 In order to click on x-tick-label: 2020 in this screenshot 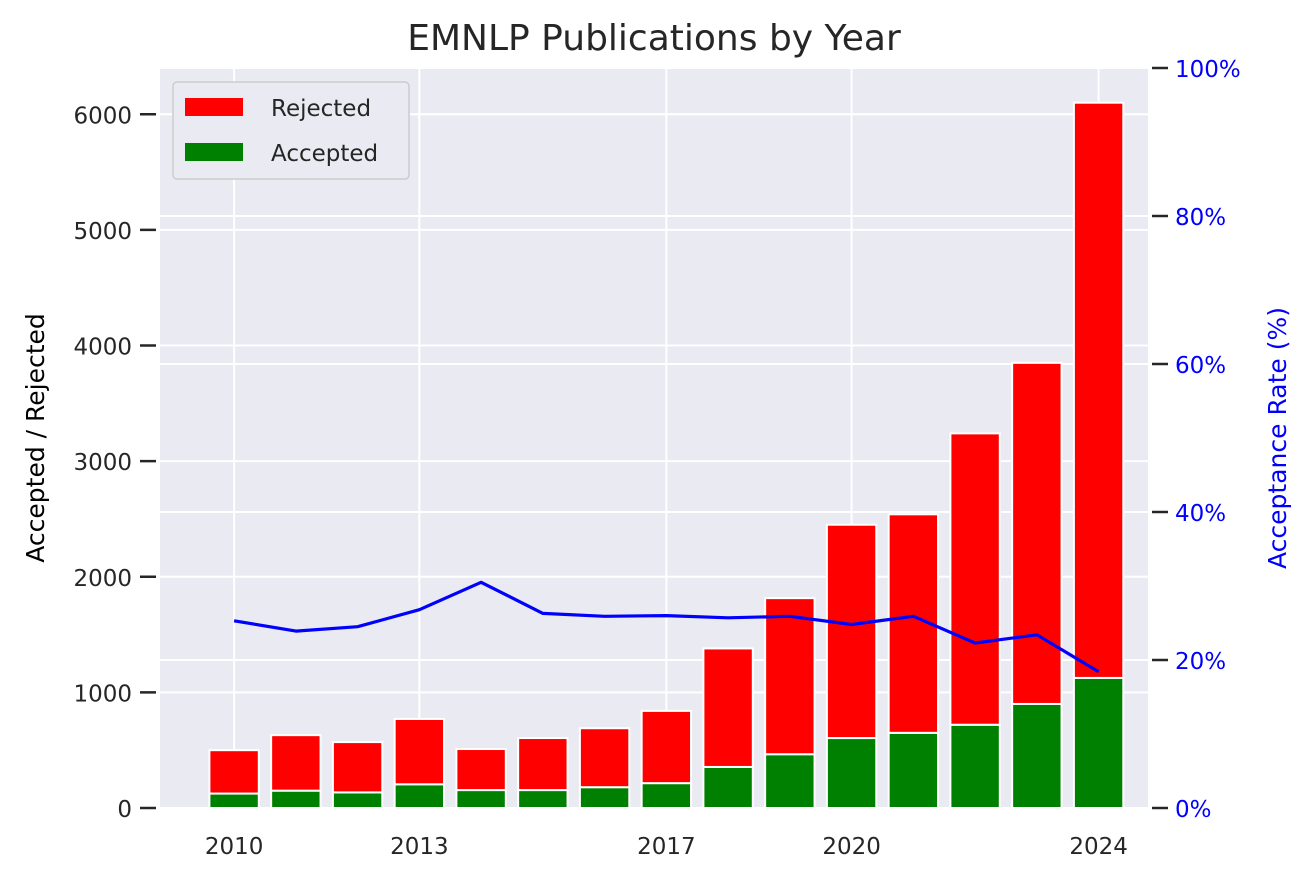, I will do `click(851, 847)`.